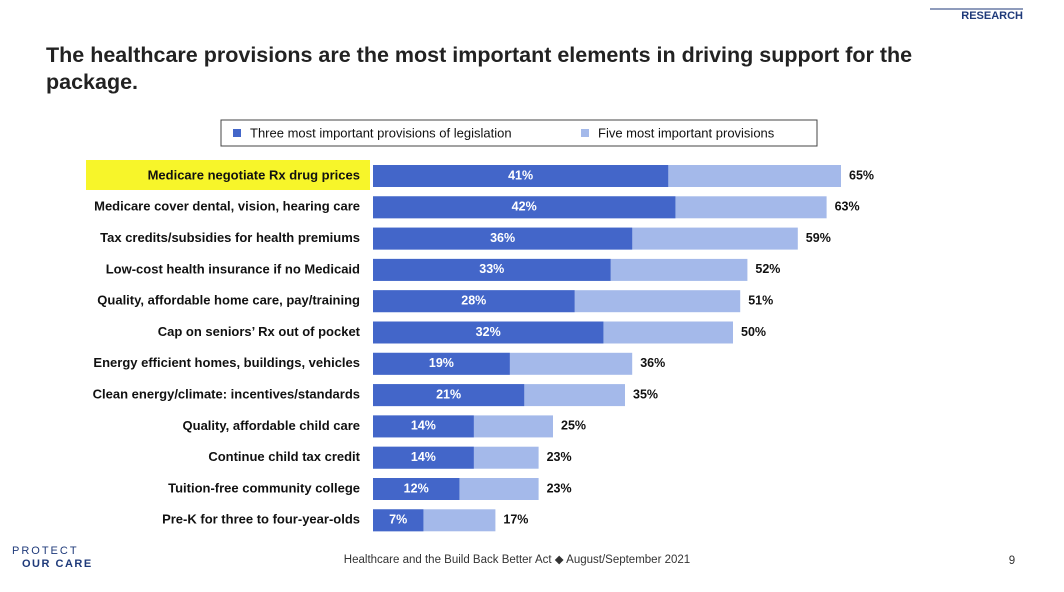 Image resolution: width=1064 pixels, height=592 pixels. I want to click on logo-left: OUR CARE, so click(57, 564).